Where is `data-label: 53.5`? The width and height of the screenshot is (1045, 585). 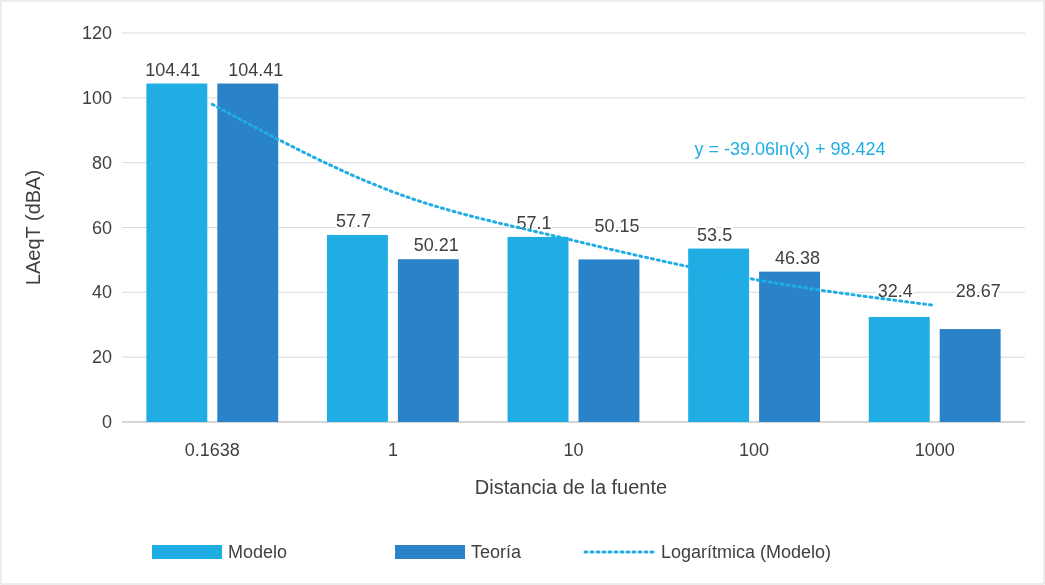
data-label: 53.5 is located at coordinates (715, 234).